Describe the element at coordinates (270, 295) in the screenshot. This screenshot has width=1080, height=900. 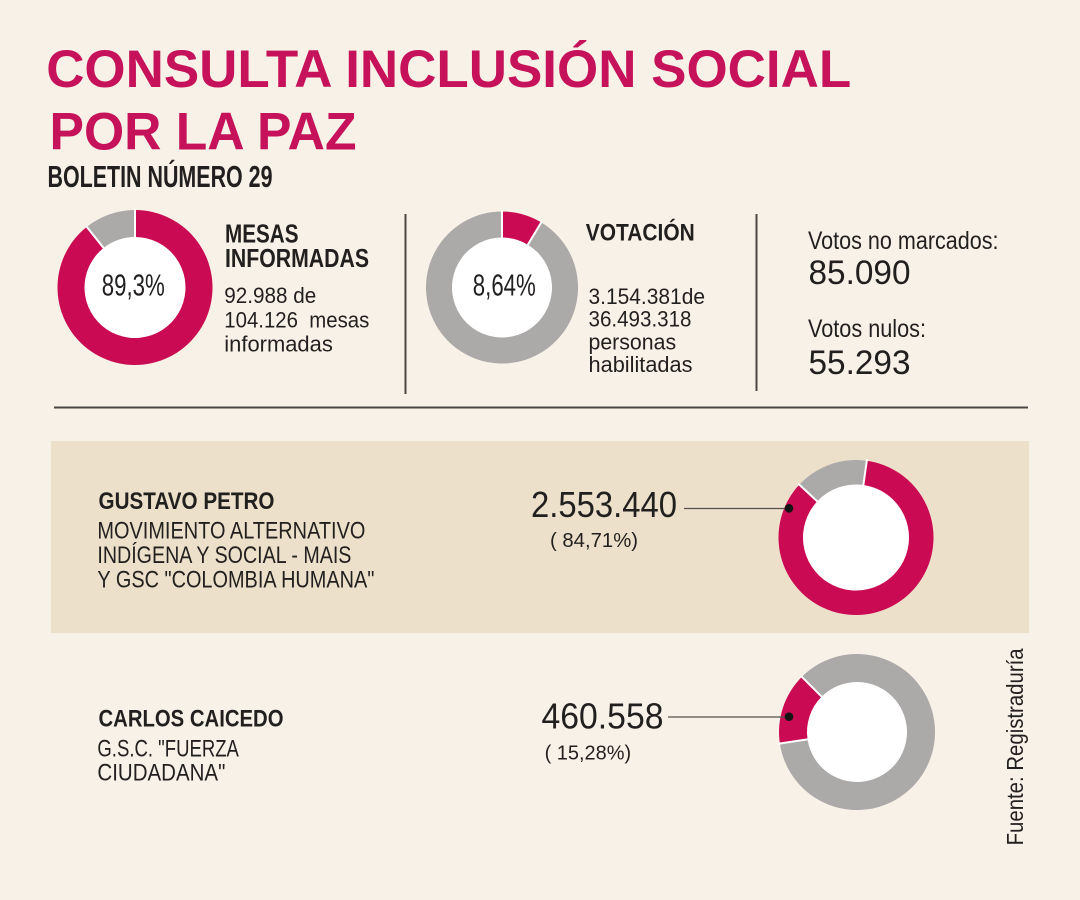
I see `svg-text: 92.988 de` at that location.